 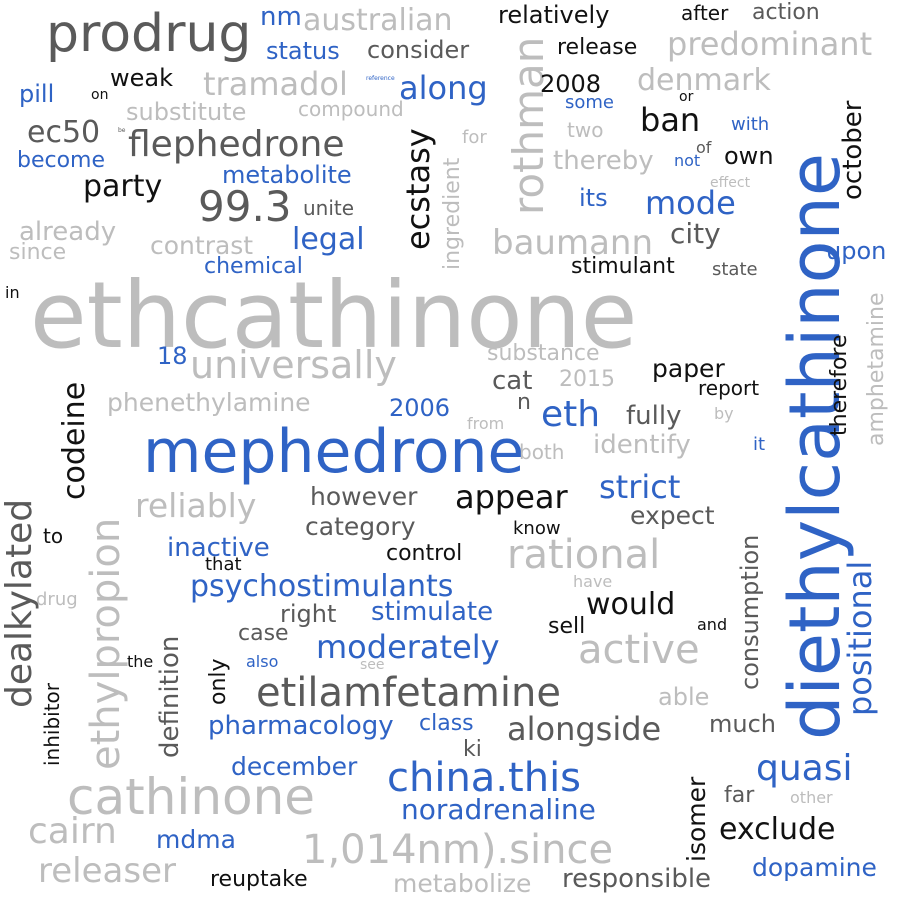 What do you see at coordinates (856, 251) in the screenshot?
I see `word: upon` at bounding box center [856, 251].